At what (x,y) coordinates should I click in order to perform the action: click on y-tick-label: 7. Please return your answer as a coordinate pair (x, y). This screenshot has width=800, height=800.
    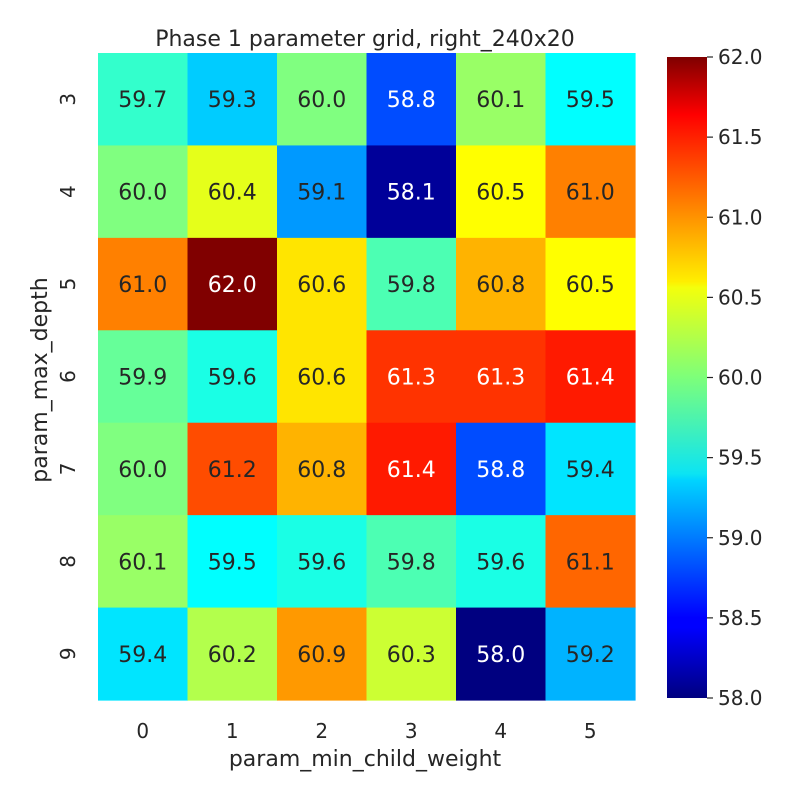
    Looking at the image, I should click on (68, 469).